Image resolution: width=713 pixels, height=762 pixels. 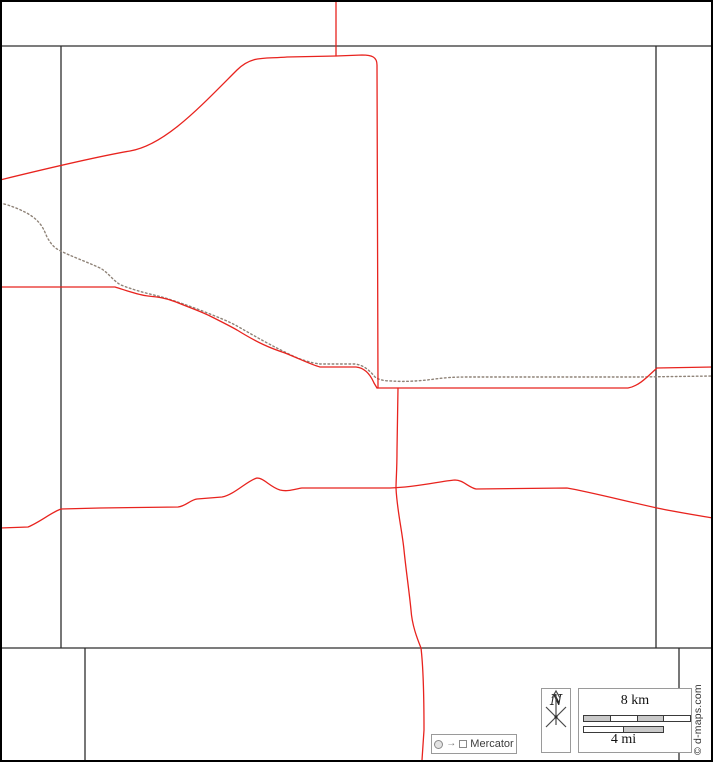 What do you see at coordinates (189, 337) in the screenshot?
I see `road-west-diagonal` at bounding box center [189, 337].